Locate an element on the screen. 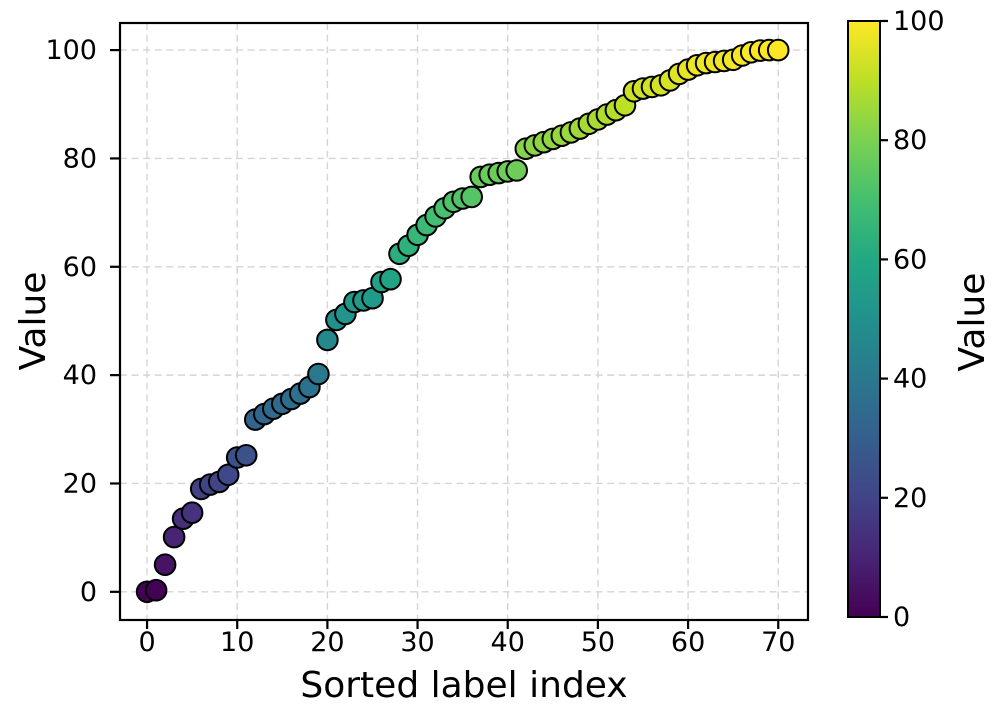 This screenshot has height=713, width=996. colorbar-tick-label: 80 is located at coordinates (910, 140).